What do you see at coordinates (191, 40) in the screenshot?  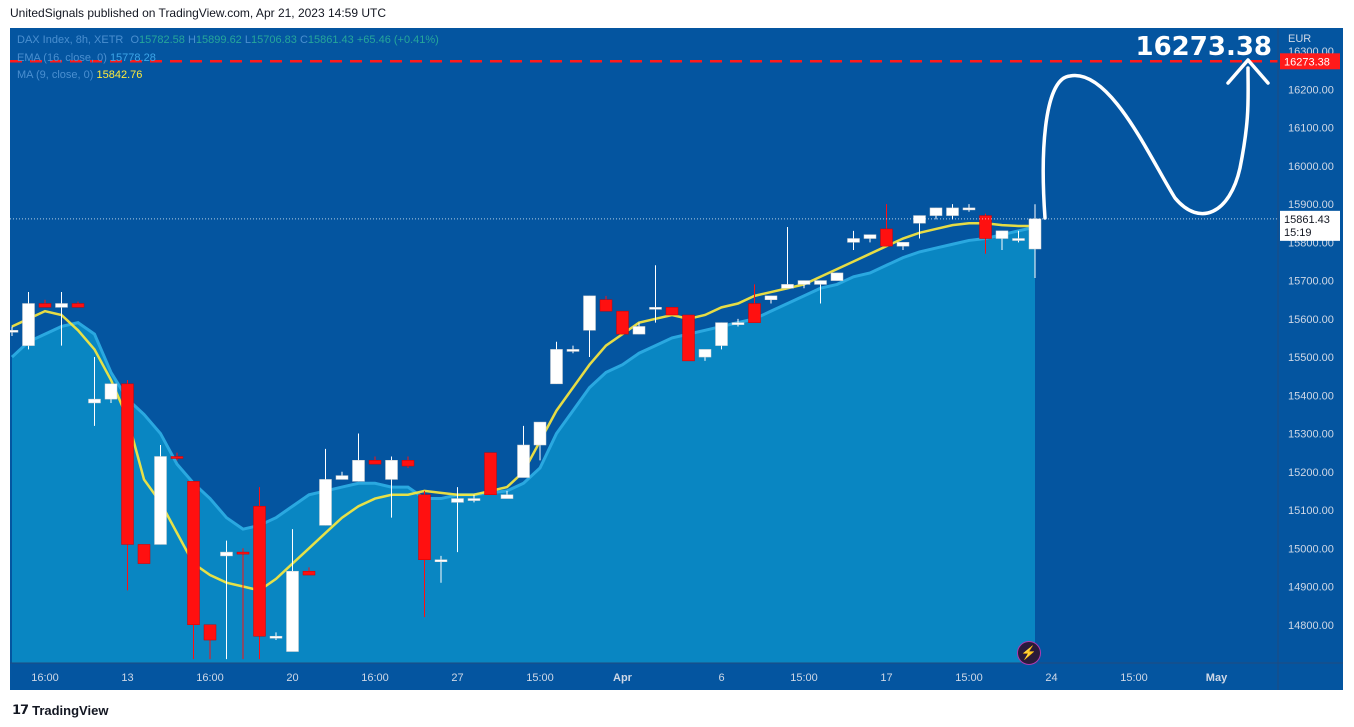 I see `high-label: H` at bounding box center [191, 40].